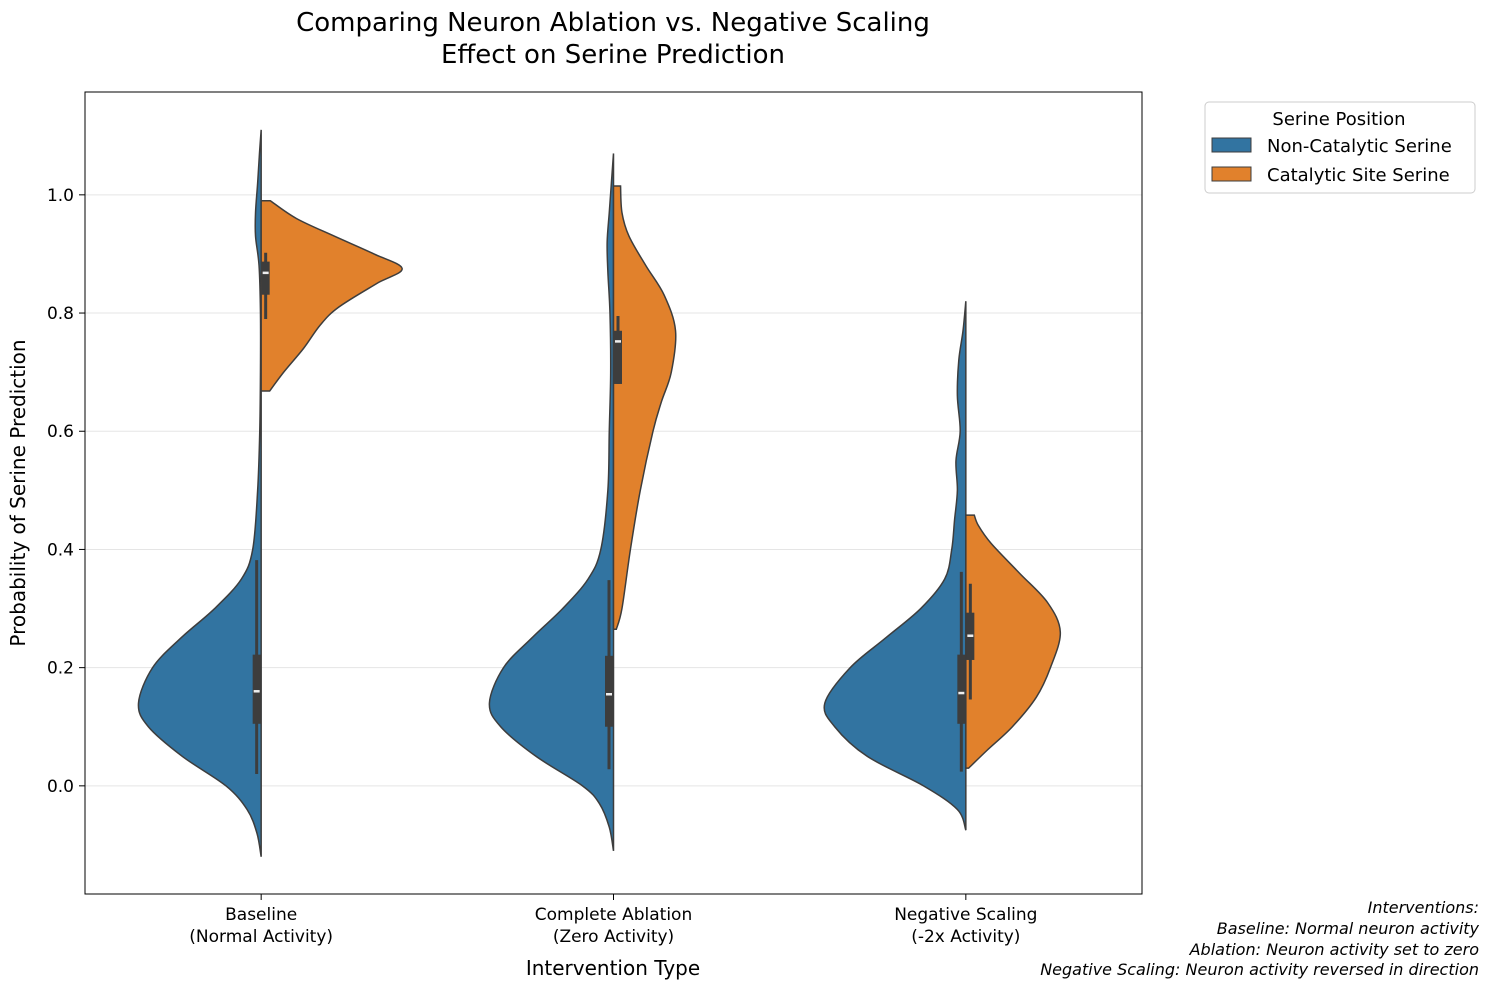 This screenshot has height=994, width=1489. I want to click on y-axis-label: Probability of Serine Prediction, so click(18, 492).